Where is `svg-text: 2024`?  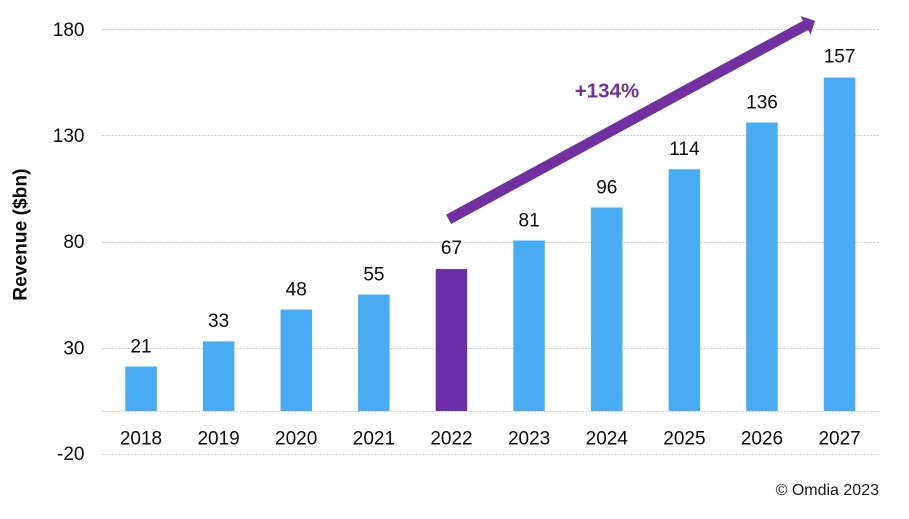 svg-text: 2024 is located at coordinates (607, 439).